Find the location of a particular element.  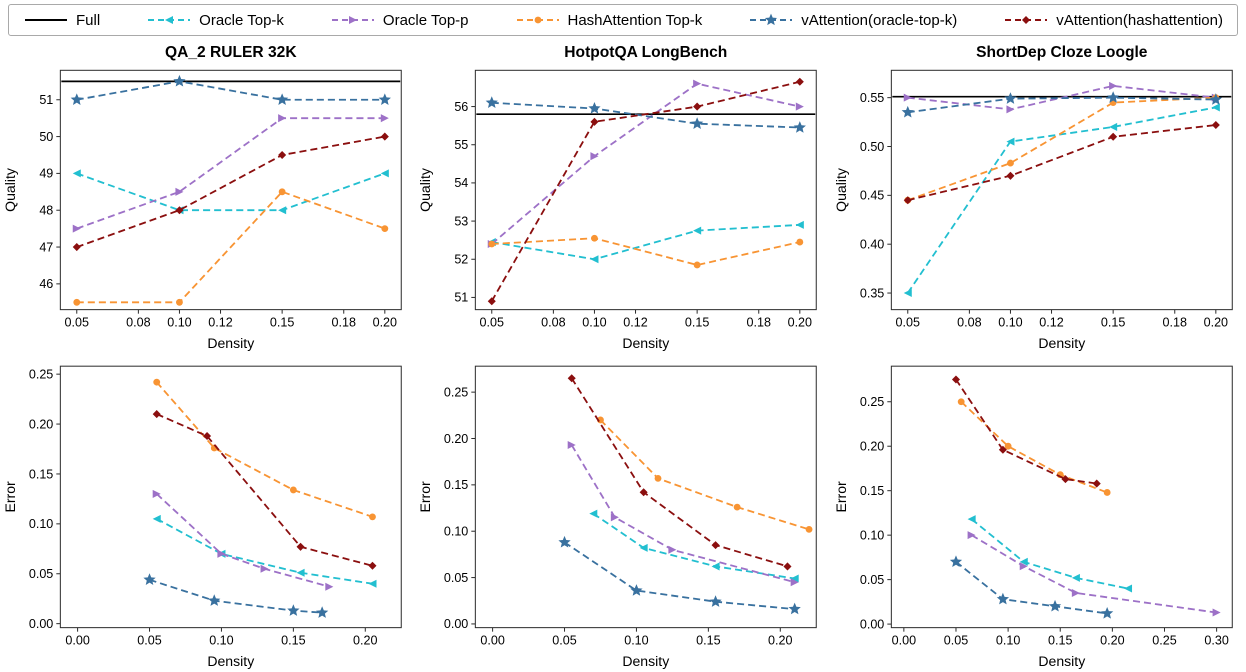

y-tick-label: 48 is located at coordinates (46, 211).